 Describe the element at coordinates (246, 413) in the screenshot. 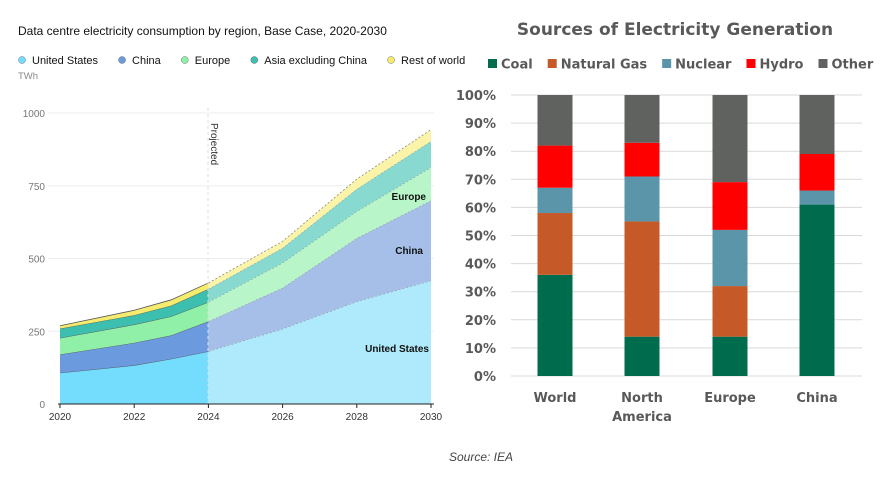

I see `left-axes: 2020 2022 2024 2026 2028 2030` at that location.